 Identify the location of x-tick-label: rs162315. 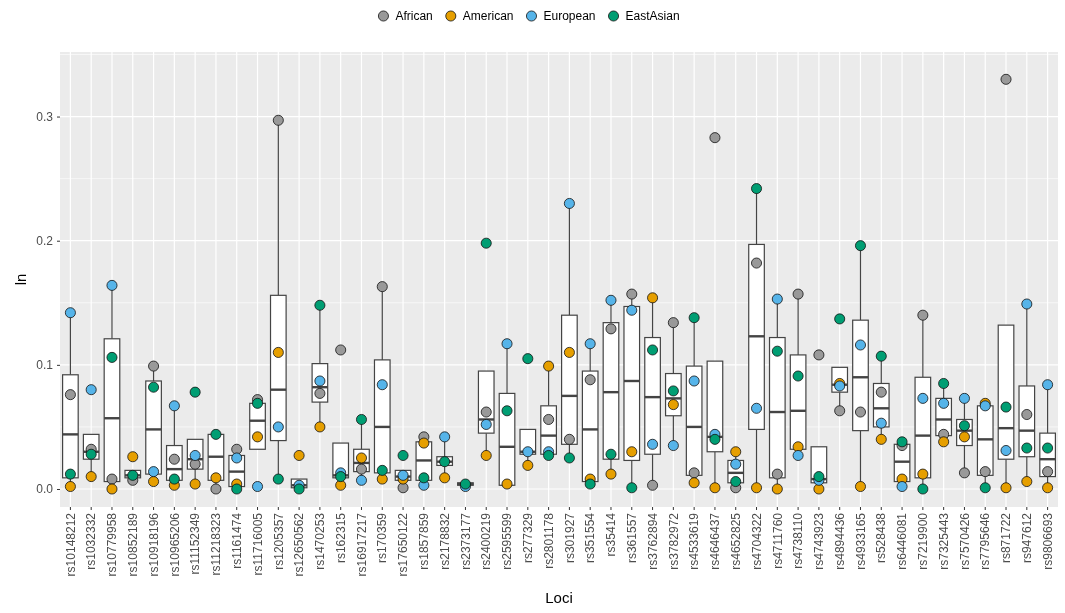
(340, 538).